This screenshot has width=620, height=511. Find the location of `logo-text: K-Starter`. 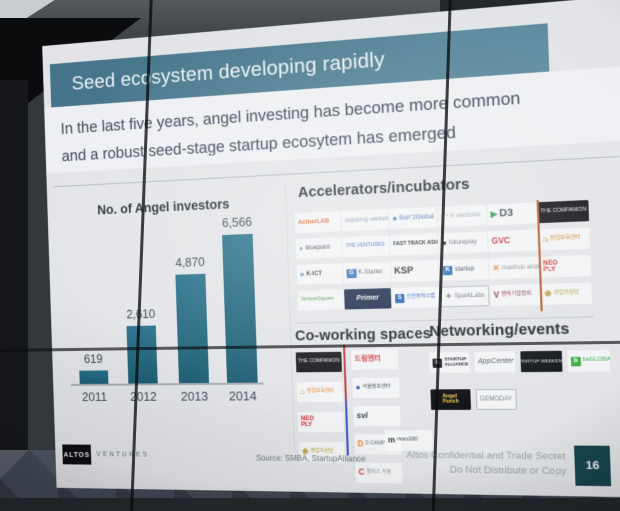

logo-text: K-Starter is located at coordinates (370, 272).